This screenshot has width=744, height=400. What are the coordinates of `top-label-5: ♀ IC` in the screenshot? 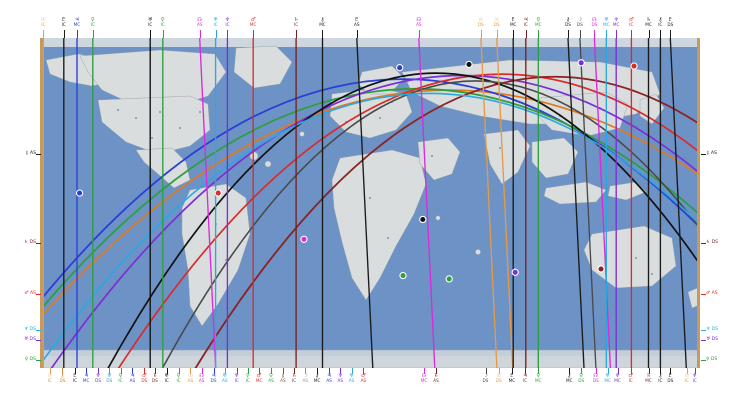 It's located at (163, 22).